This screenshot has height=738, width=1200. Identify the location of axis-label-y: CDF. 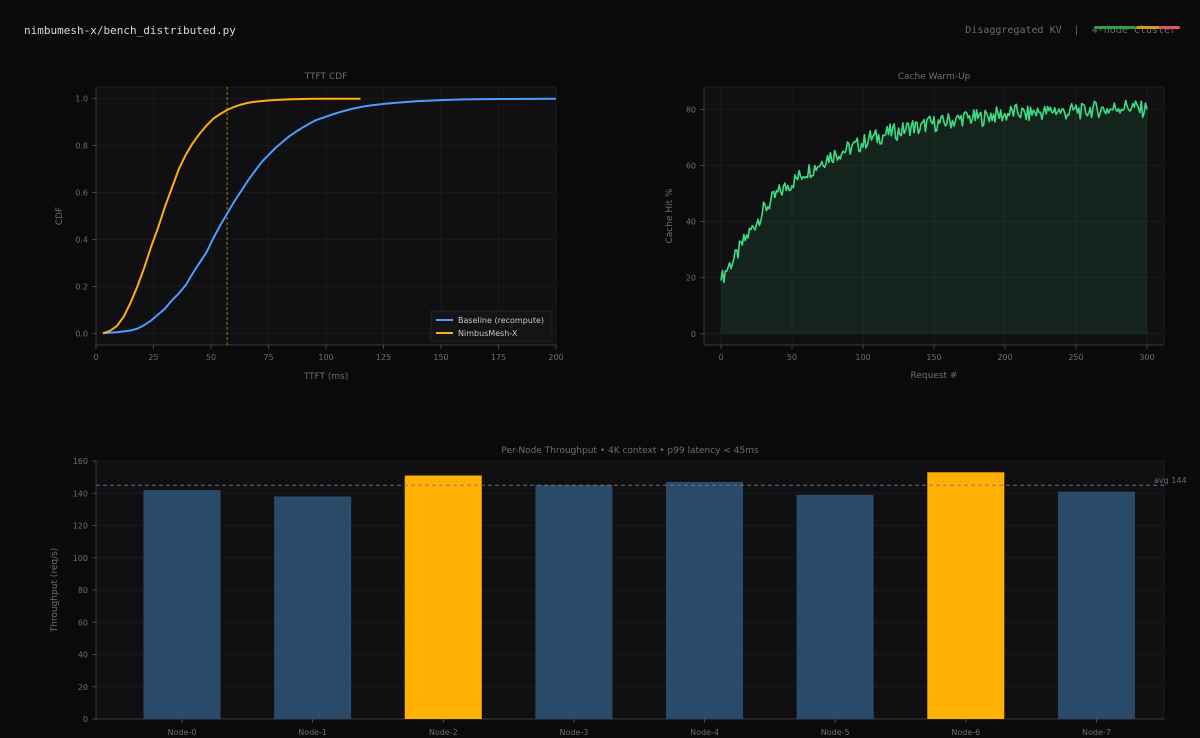
(60, 216).